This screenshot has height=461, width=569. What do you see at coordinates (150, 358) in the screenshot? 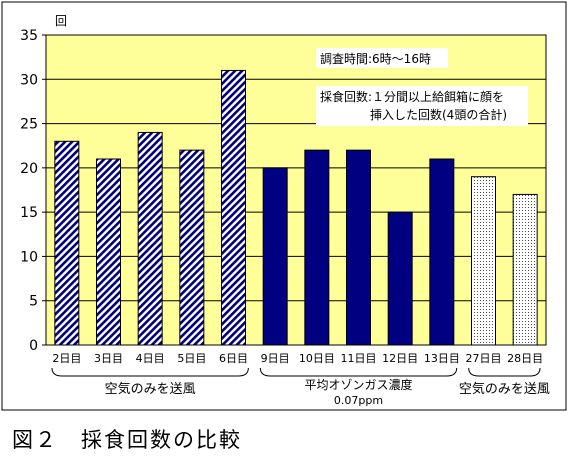
I see `x-tick-label: 4日目` at bounding box center [150, 358].